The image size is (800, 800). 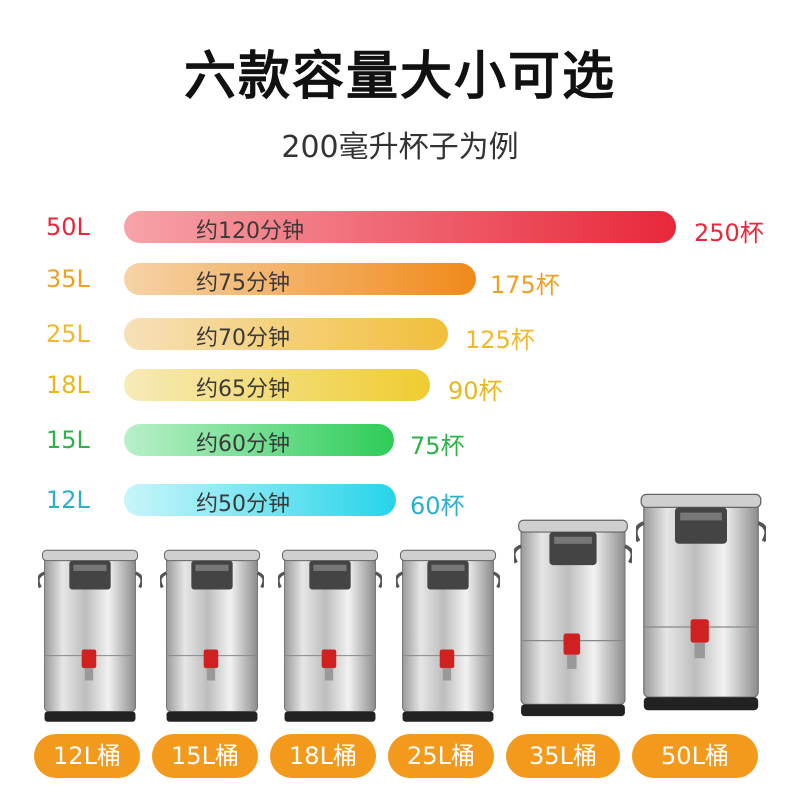 I want to click on urn-35l-image, so click(x=573, y=618).